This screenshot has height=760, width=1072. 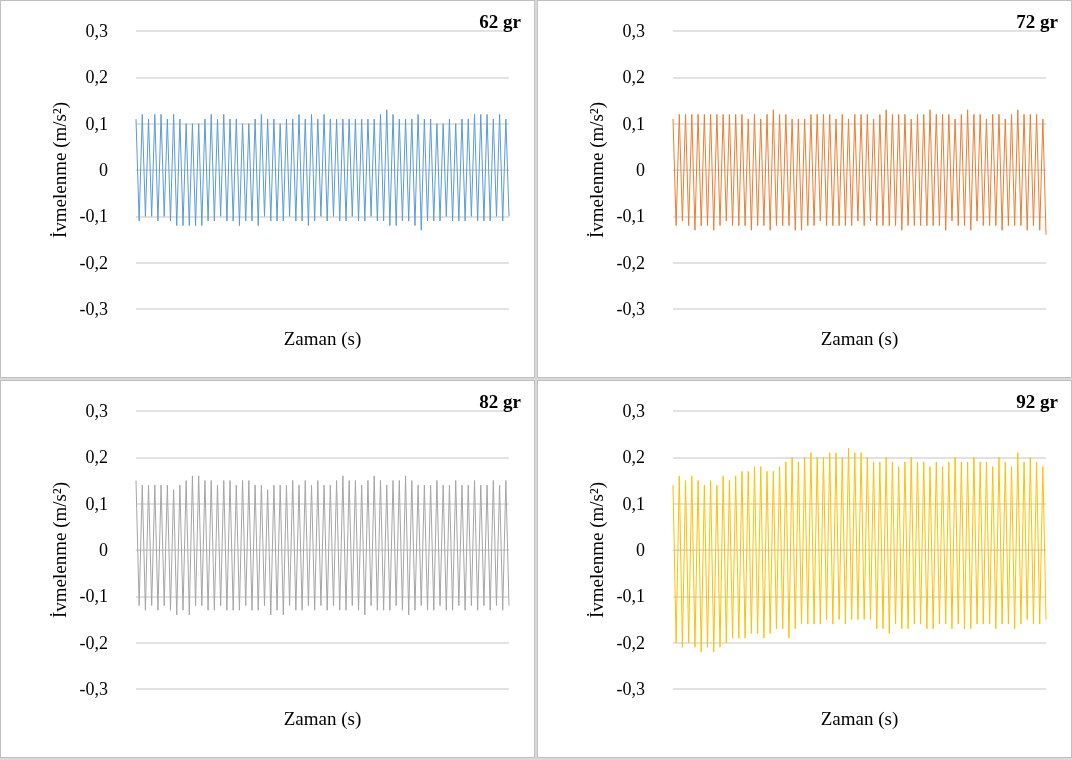 What do you see at coordinates (500, 401) in the screenshot?
I see `chart-title: 82 gr` at bounding box center [500, 401].